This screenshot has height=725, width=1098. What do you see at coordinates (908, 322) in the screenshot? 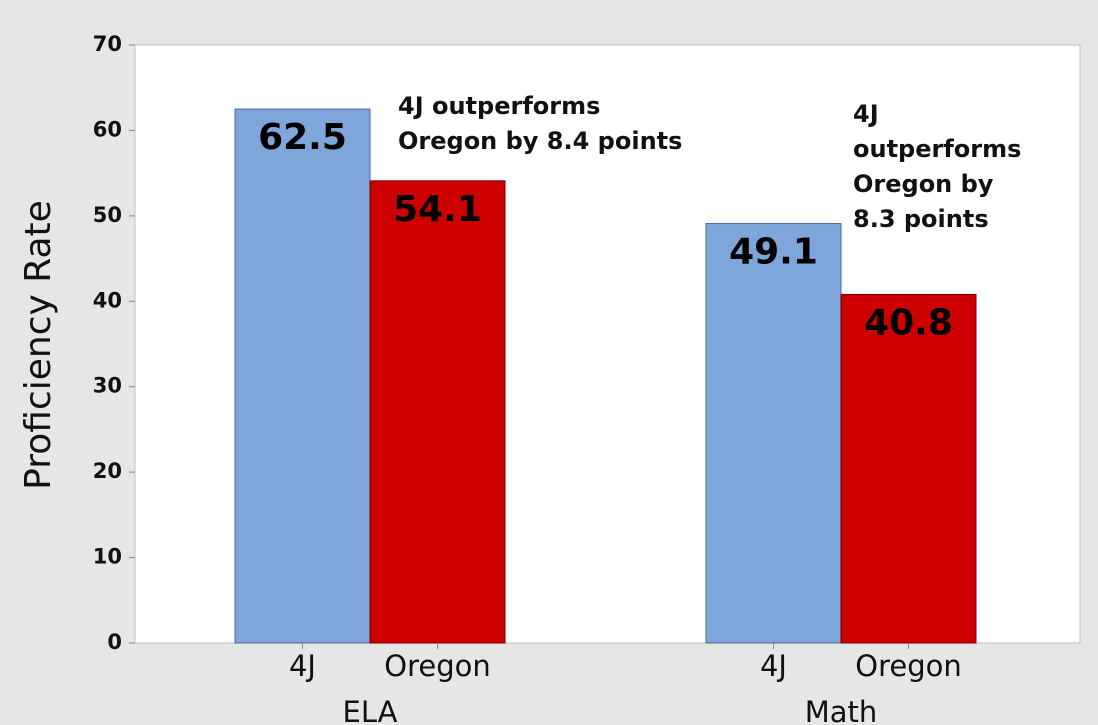
I see `data-label: 40.8` at bounding box center [908, 322].